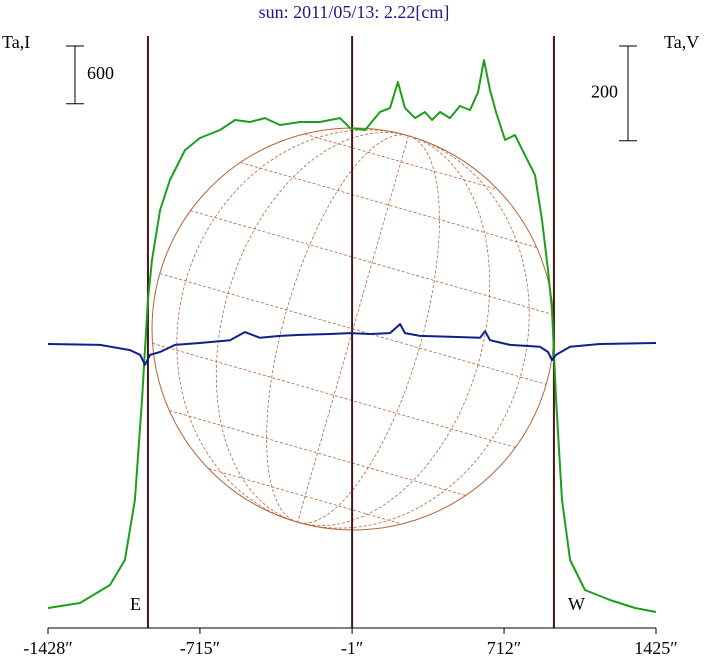  I want to click on x-tick-label: -1″, so click(352, 648).